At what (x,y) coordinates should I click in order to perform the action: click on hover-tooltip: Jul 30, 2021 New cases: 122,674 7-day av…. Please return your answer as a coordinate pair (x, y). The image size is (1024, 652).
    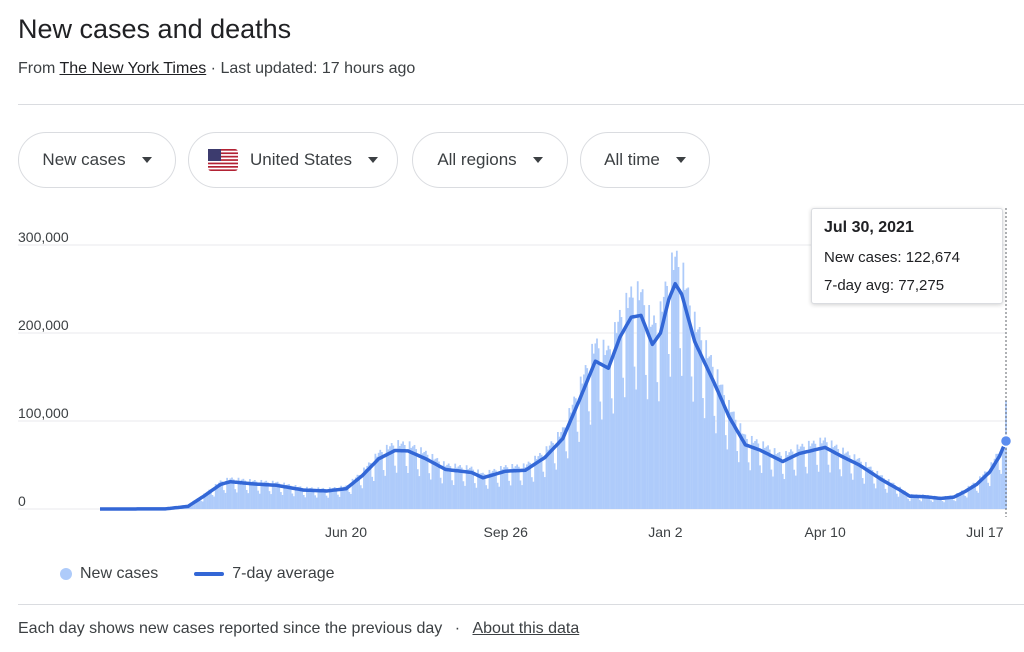
    Looking at the image, I should click on (907, 256).